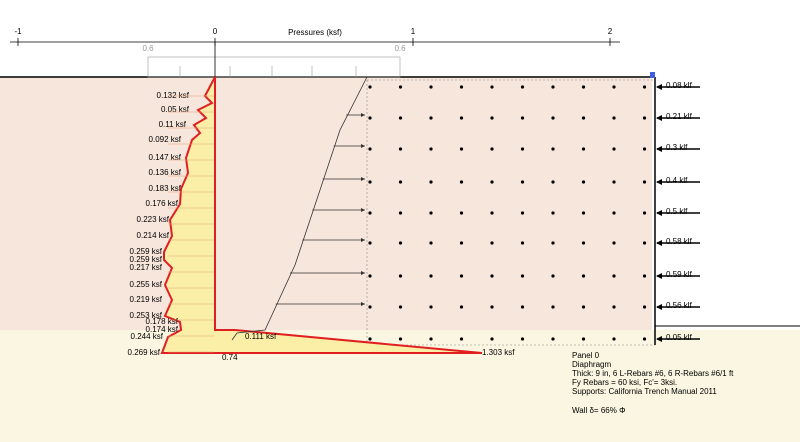 Image resolution: width=800 pixels, height=442 pixels. Describe the element at coordinates (624, 382) in the screenshot. I see `panel-info: Fy Rebars = 60 ksi, Fc'= 3ksi.` at that location.